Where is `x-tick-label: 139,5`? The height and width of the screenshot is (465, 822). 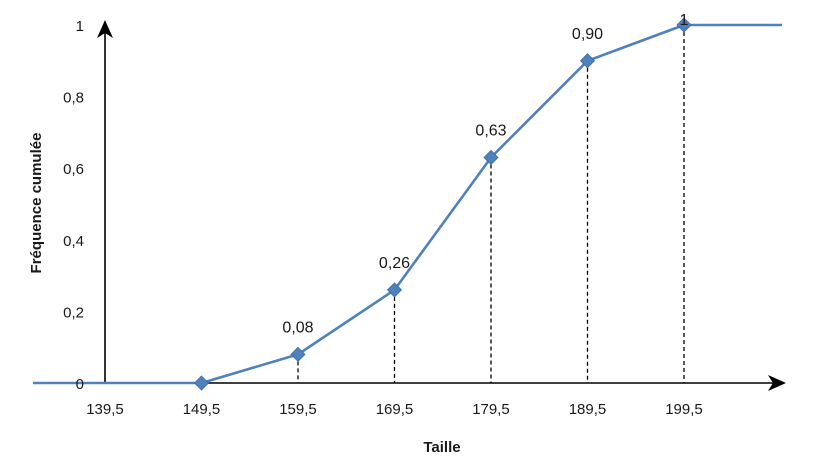
x-tick-label: 139,5 is located at coordinates (105, 409).